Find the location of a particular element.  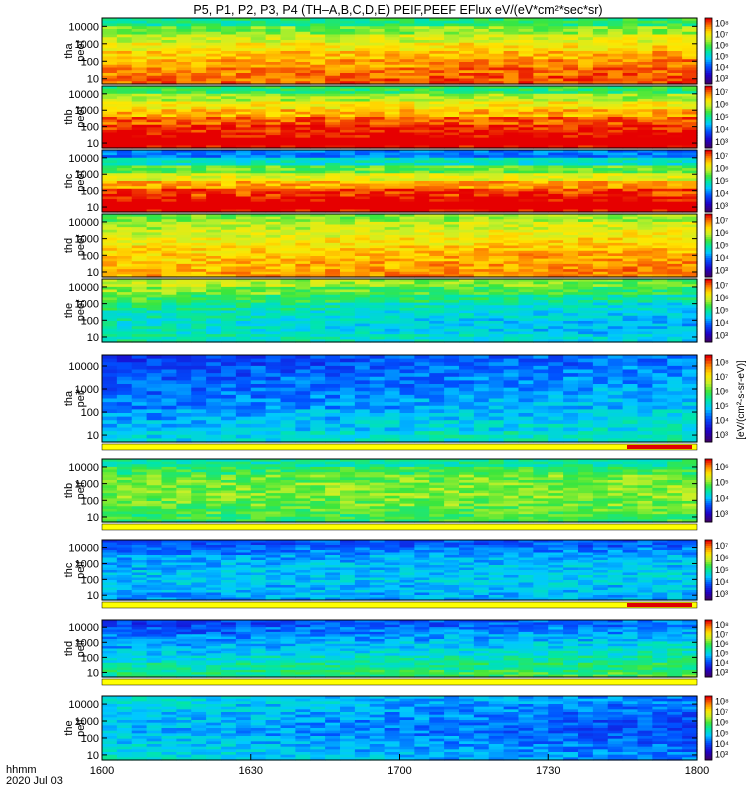

panel-label-probe: thd is located at coordinates (69, 245).